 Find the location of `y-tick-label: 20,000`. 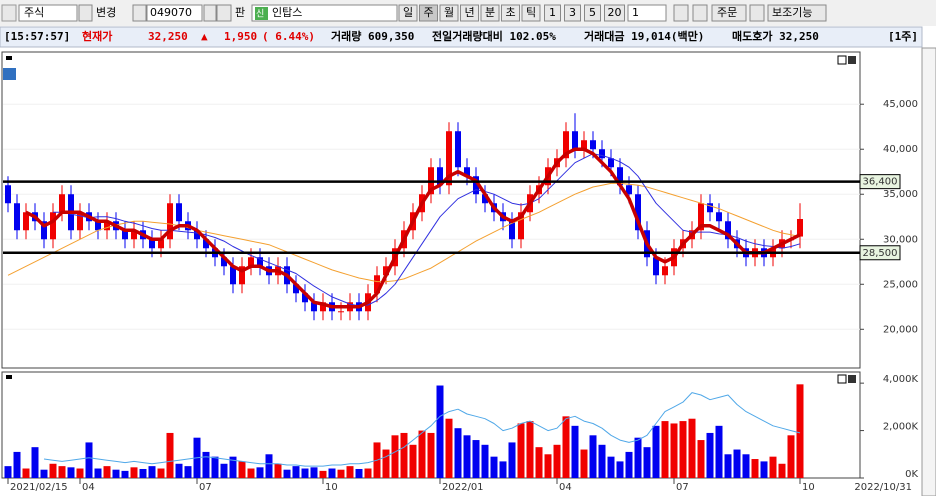

y-tick-label: 20,000 is located at coordinates (900, 329).